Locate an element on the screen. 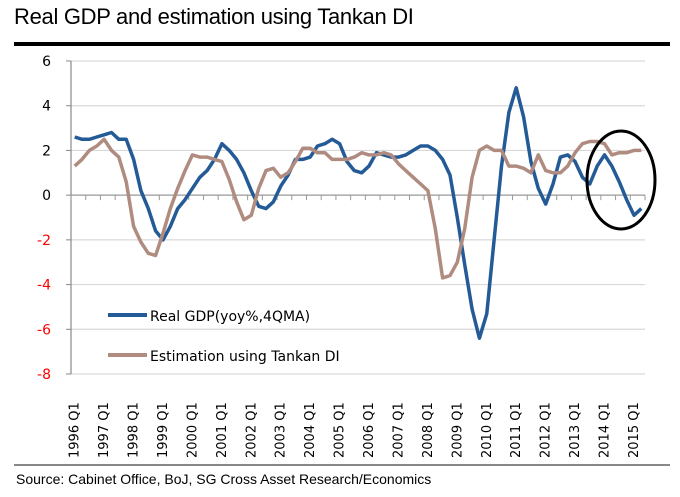 The height and width of the screenshot is (497, 680). x-tick-label: 2012 Q1 is located at coordinates (546, 430).